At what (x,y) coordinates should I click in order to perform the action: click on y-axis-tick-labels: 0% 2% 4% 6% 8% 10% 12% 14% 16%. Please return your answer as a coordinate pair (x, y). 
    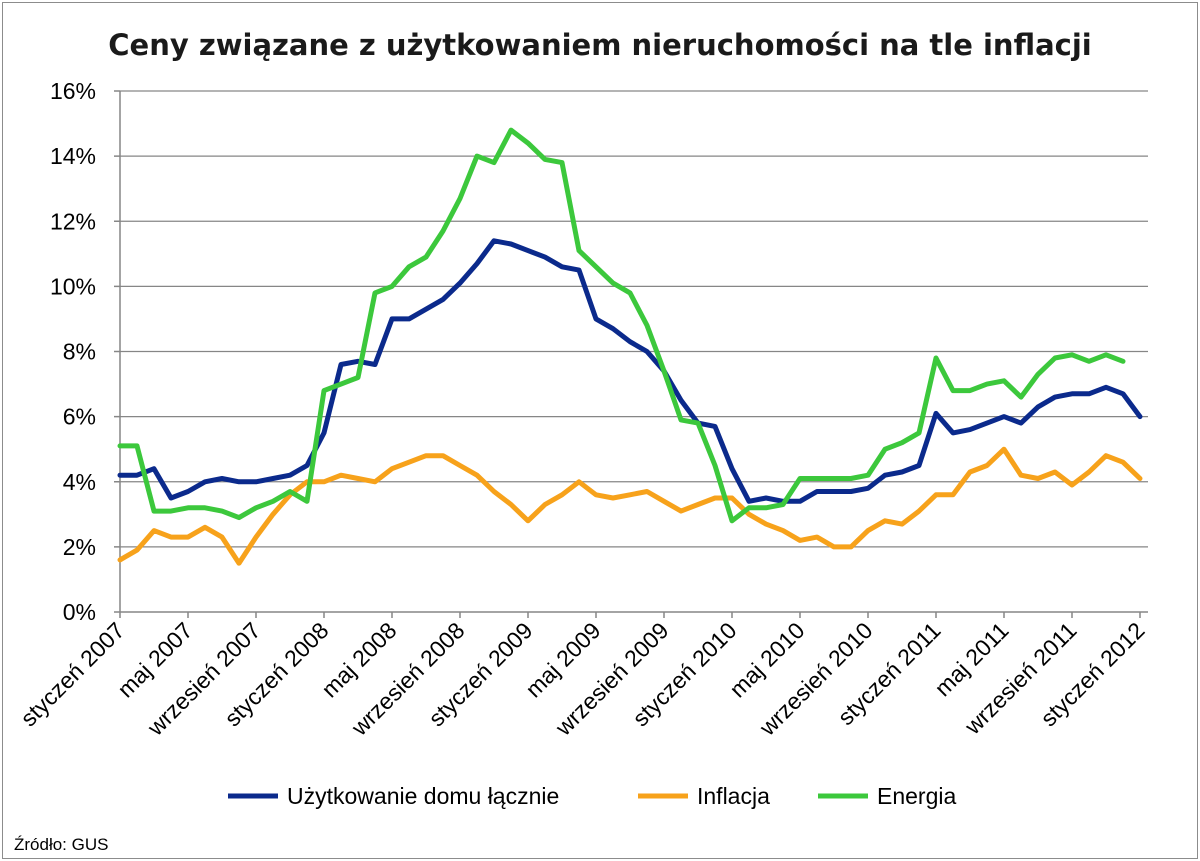
    Looking at the image, I should click on (73, 351).